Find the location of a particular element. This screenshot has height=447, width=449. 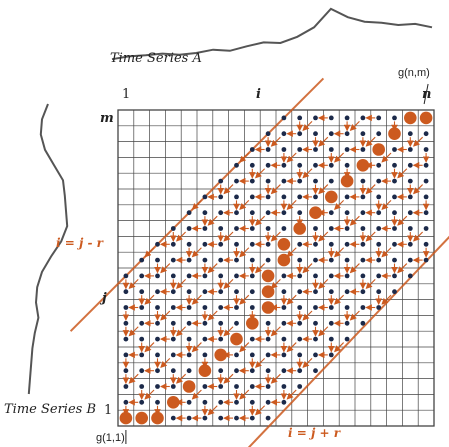

row-1-label: 1 is located at coordinates (108, 410).